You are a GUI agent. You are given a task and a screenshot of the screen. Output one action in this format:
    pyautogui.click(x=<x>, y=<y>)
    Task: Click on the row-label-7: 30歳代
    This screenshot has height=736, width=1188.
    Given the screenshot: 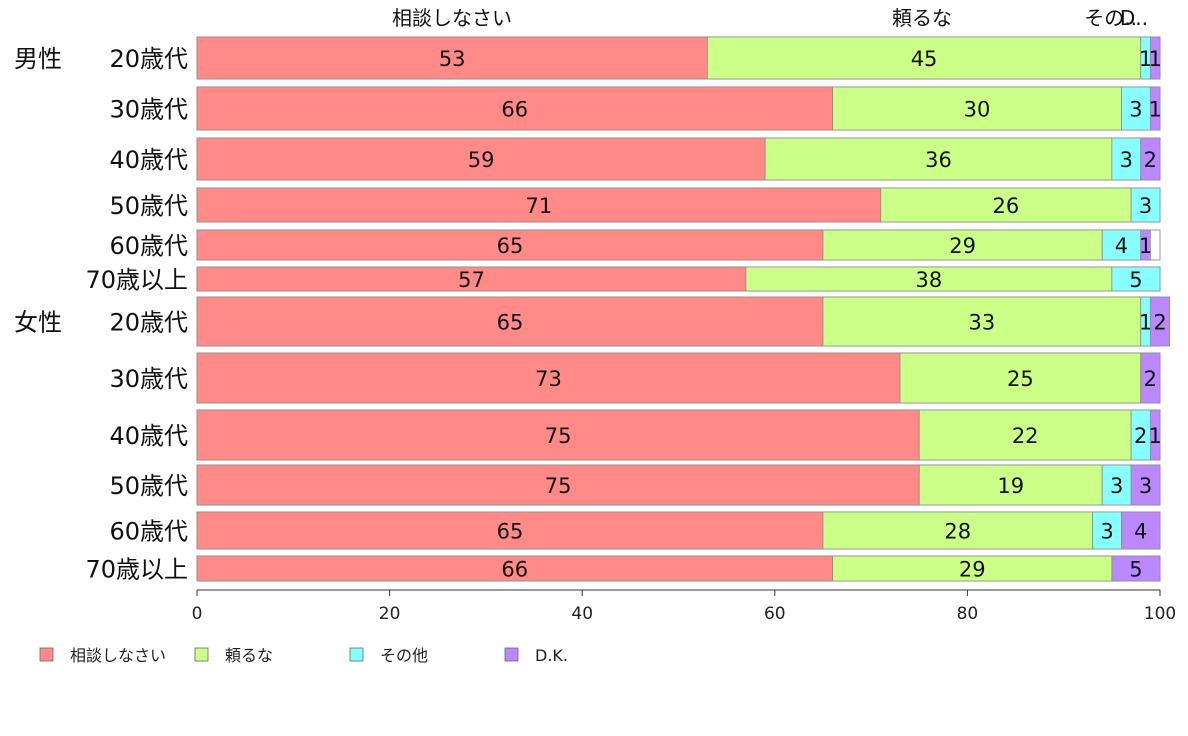 What is the action you would take?
    pyautogui.click(x=148, y=379)
    